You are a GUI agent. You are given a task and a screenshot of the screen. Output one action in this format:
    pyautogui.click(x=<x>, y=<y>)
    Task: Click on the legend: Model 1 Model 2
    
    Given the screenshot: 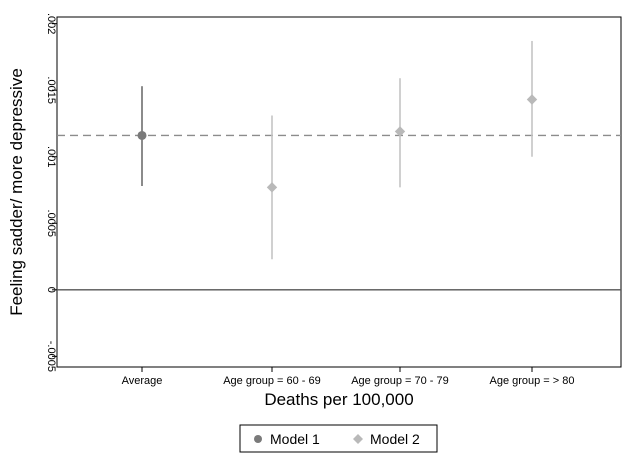 What is the action you would take?
    pyautogui.click(x=338, y=438)
    